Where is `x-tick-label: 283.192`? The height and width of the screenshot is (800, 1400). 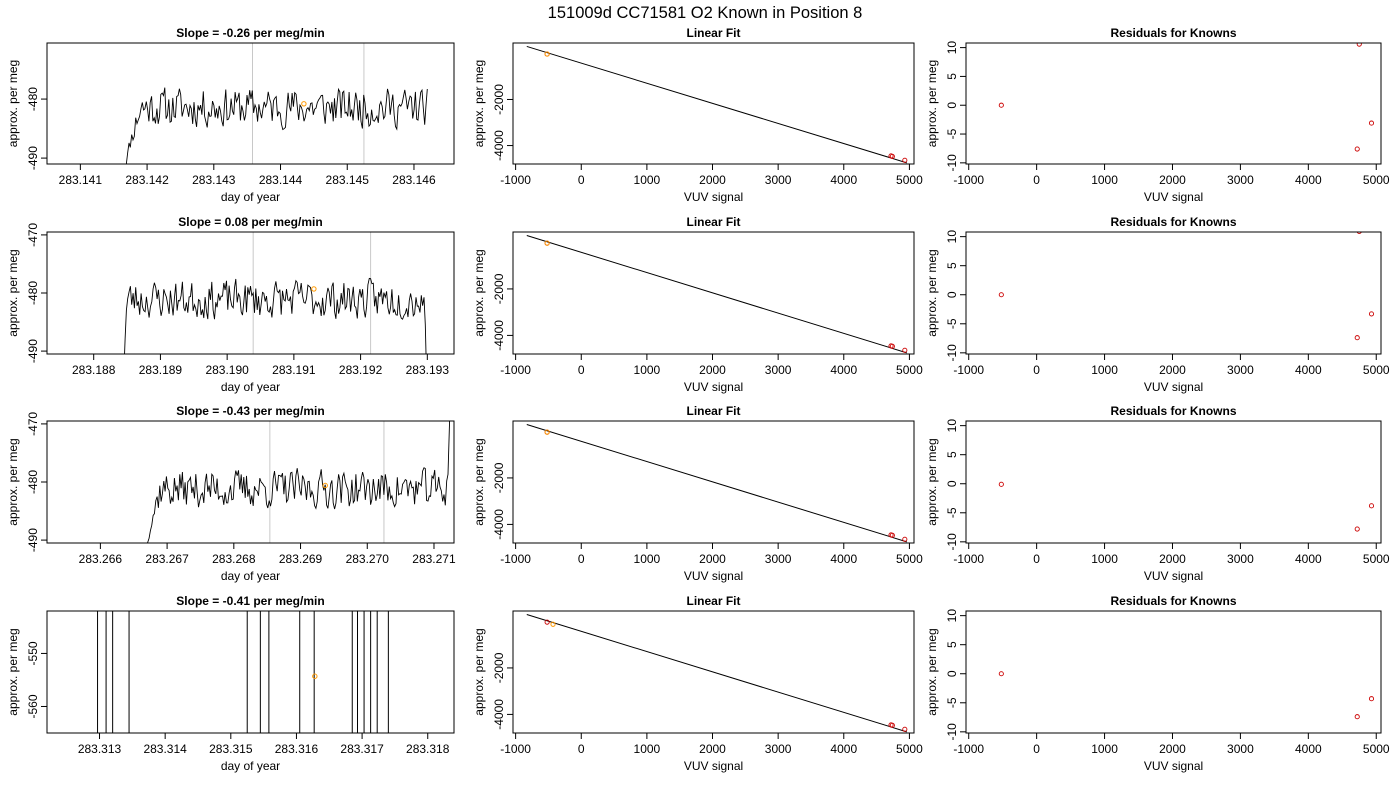 x-tick-label: 283.192 is located at coordinates (361, 370).